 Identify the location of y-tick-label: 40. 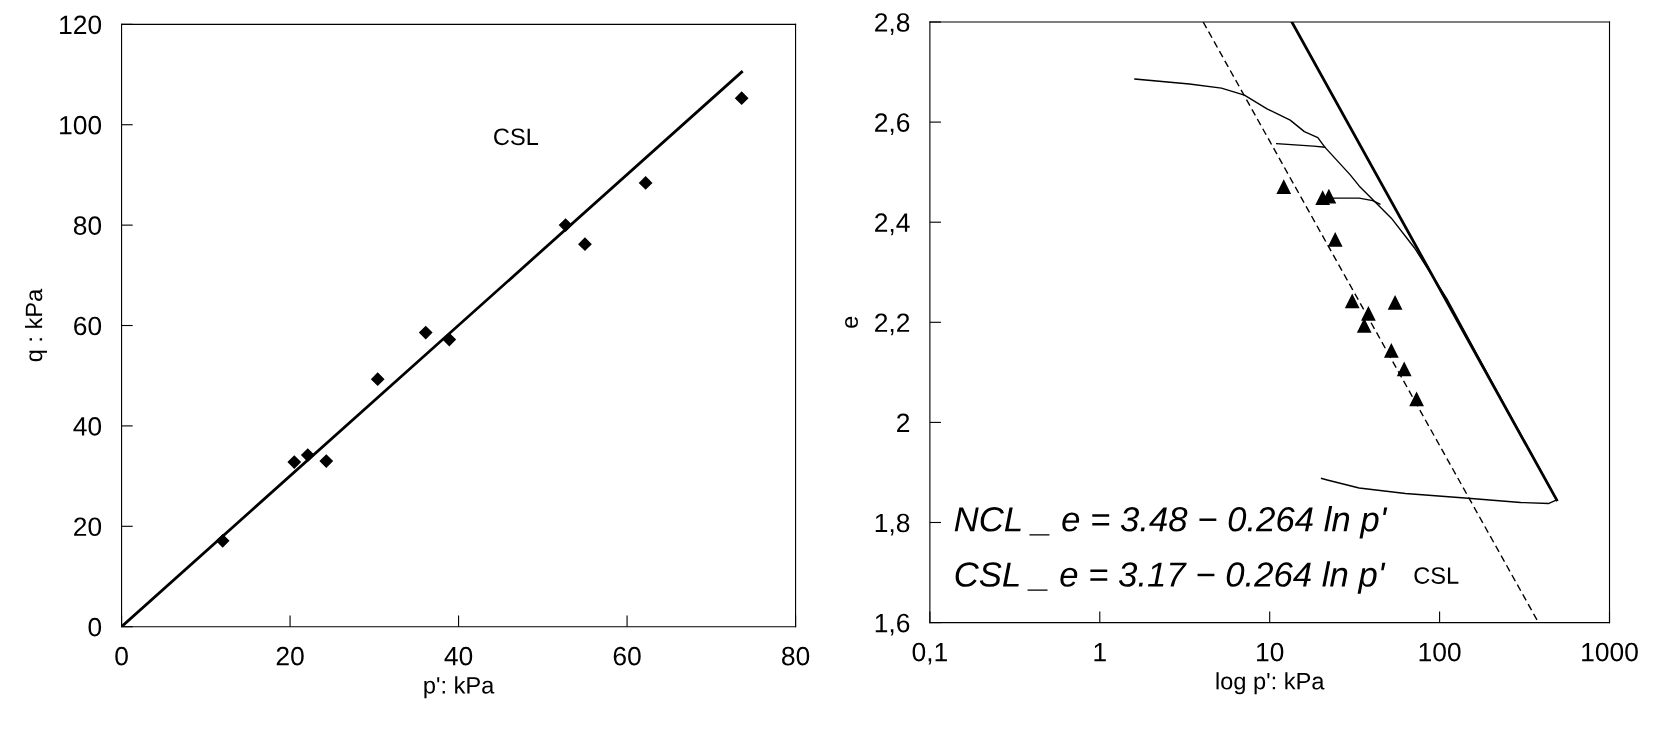
(87, 426).